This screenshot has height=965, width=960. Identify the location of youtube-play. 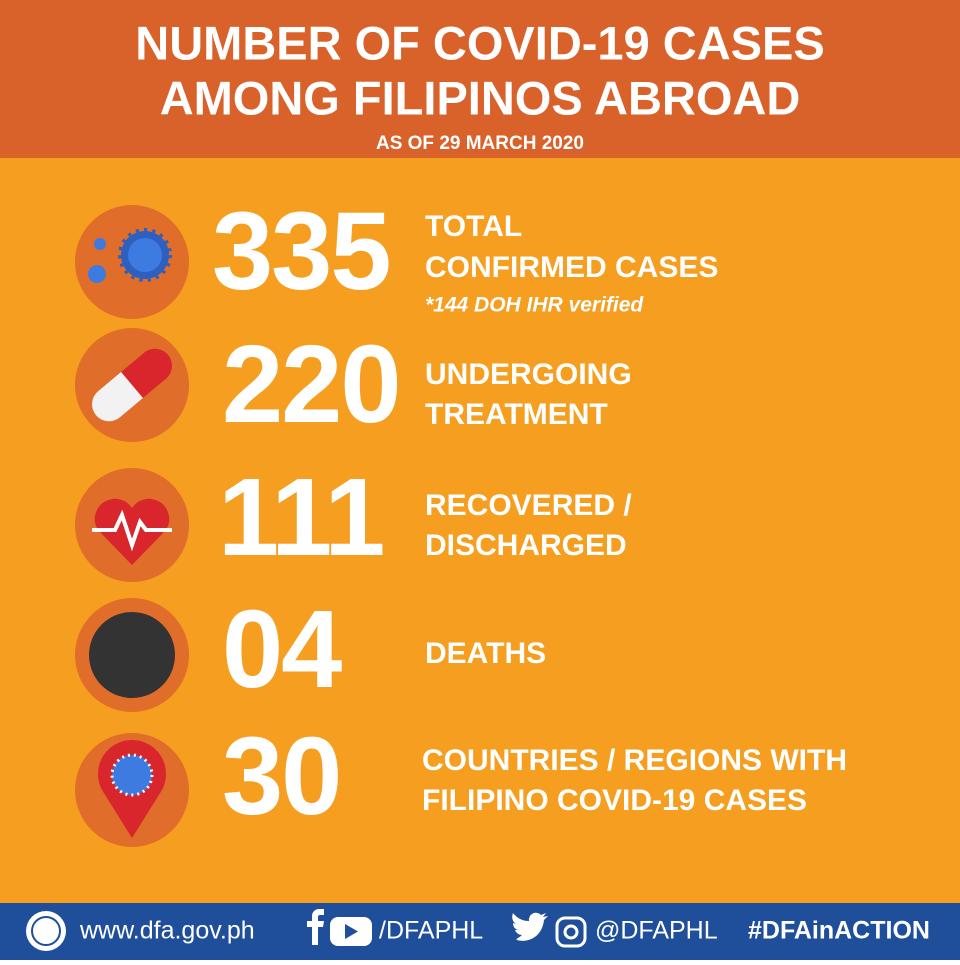
(351, 931).